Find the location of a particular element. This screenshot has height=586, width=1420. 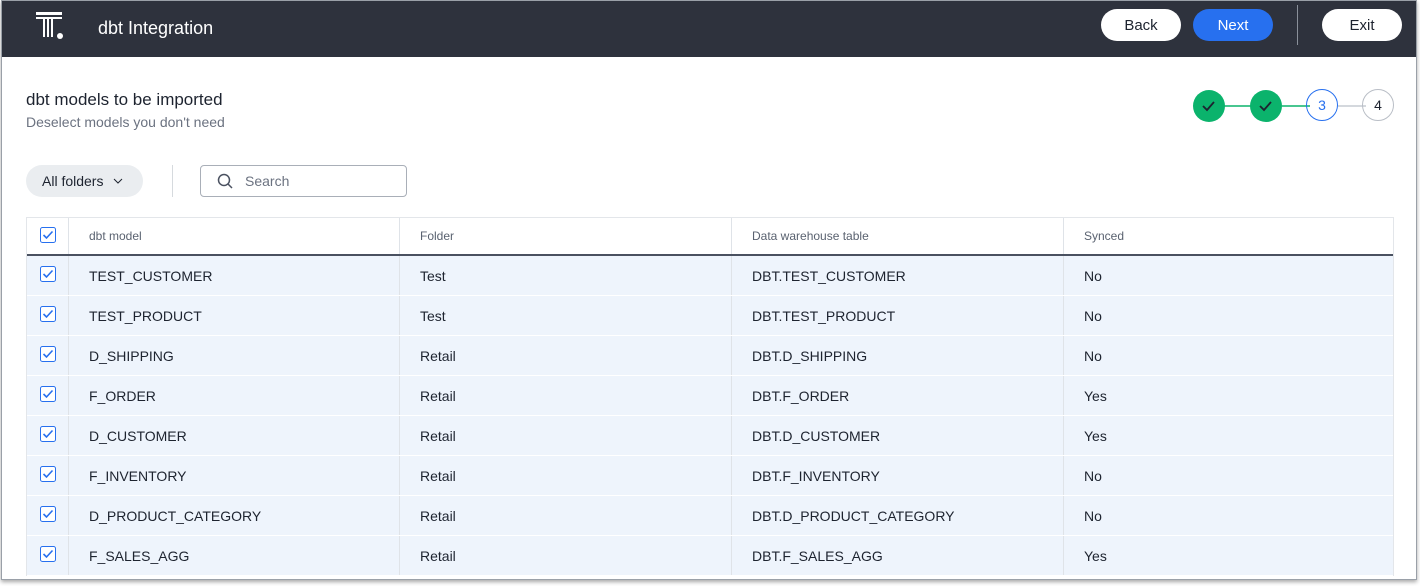

table-cell: D_SHIPPING is located at coordinates (233, 355).